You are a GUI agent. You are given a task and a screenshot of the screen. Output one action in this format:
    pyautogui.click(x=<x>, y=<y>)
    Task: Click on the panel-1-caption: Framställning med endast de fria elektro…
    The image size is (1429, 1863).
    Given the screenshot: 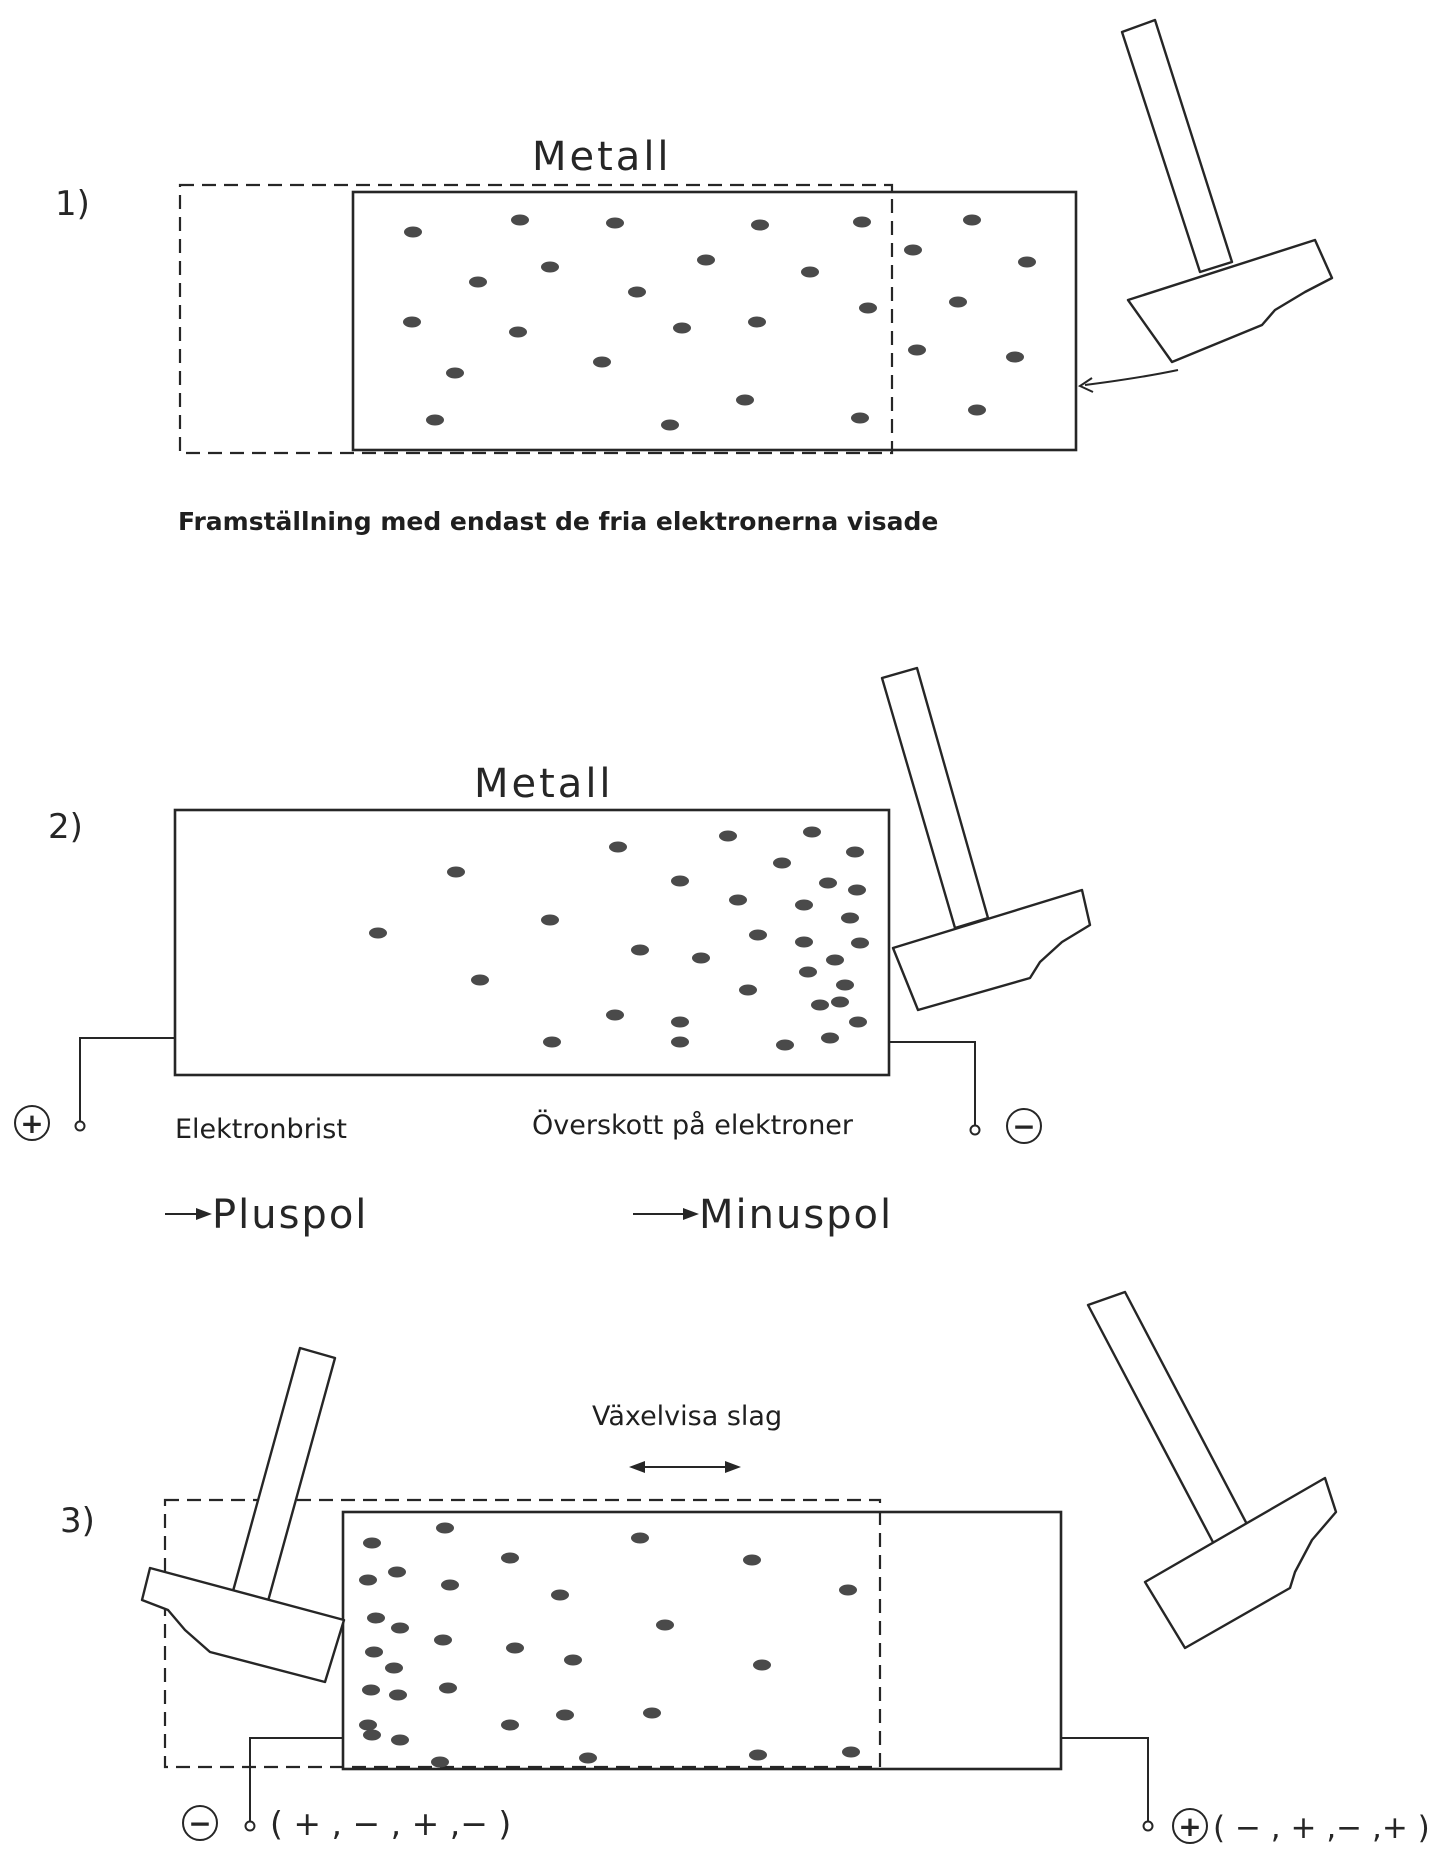 What is the action you would take?
    pyautogui.click(x=558, y=521)
    